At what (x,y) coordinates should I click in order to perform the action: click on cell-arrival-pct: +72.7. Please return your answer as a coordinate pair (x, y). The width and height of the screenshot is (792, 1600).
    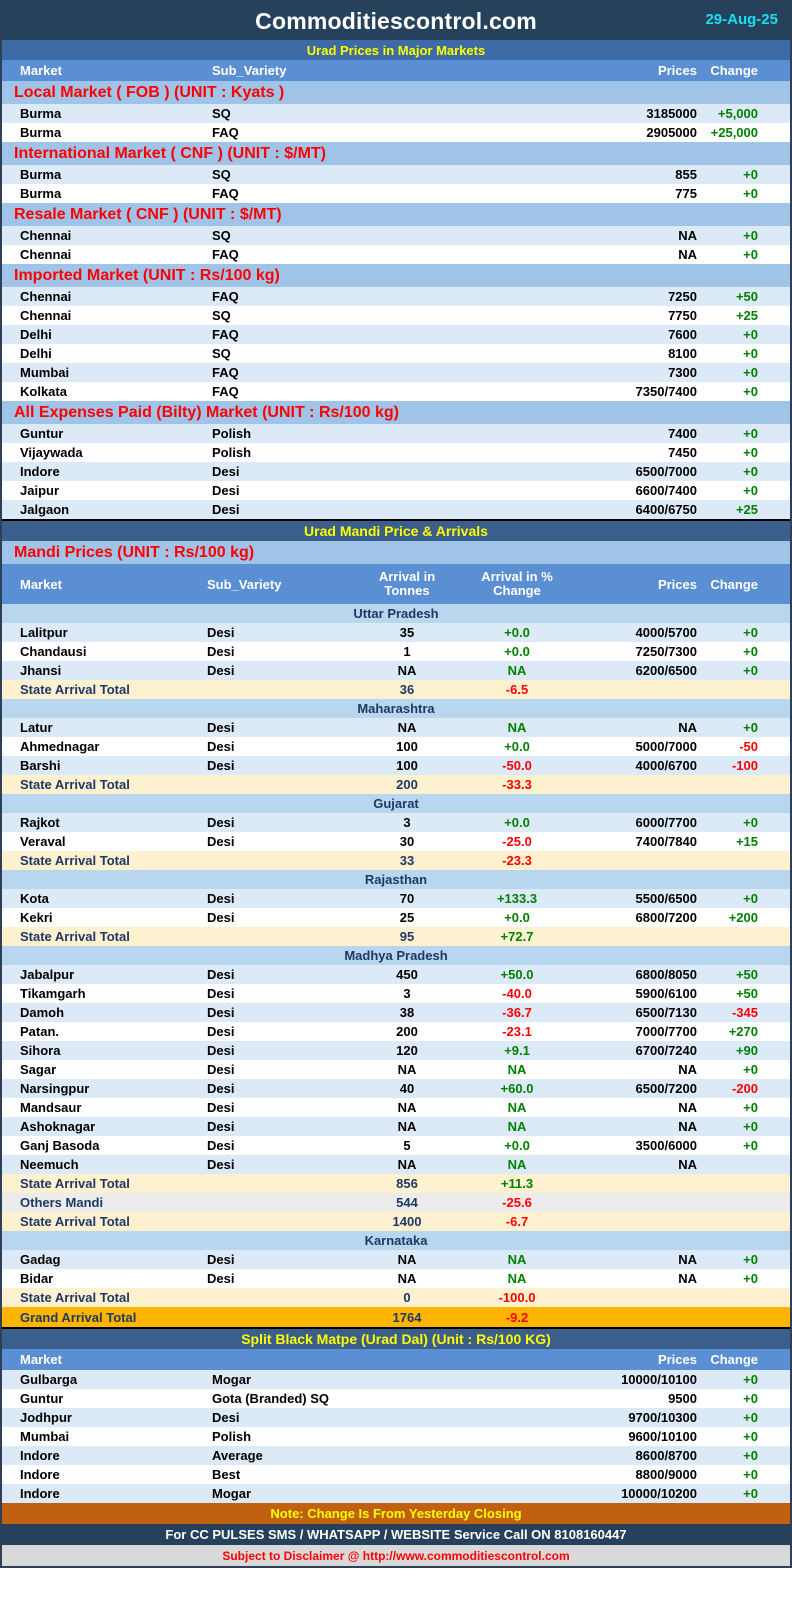
    Looking at the image, I should click on (517, 936).